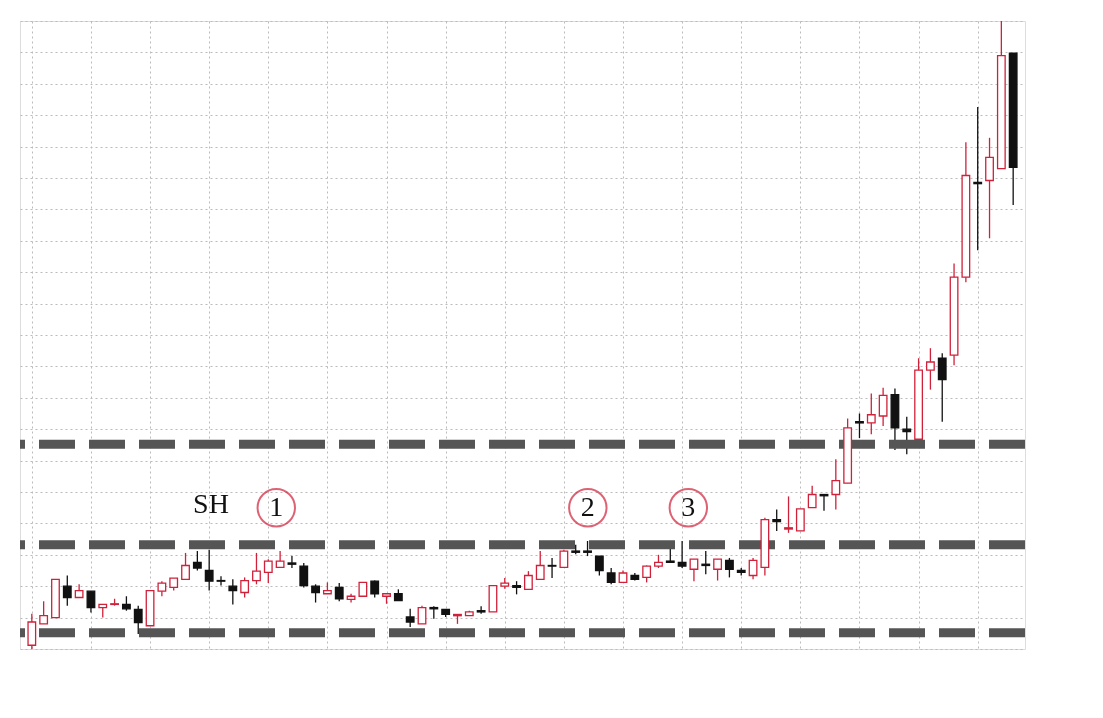  Describe the element at coordinates (587, 506) in the screenshot. I see `annotation: 2` at that location.